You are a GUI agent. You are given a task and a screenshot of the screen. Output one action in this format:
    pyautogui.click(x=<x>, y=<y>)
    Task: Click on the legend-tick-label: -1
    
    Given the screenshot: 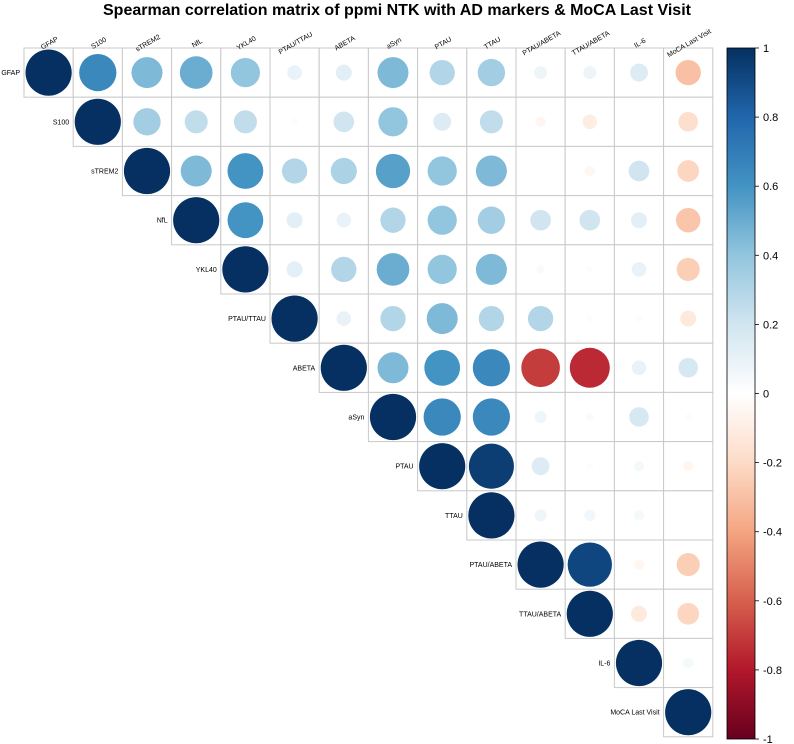 What is the action you would take?
    pyautogui.click(x=768, y=739)
    